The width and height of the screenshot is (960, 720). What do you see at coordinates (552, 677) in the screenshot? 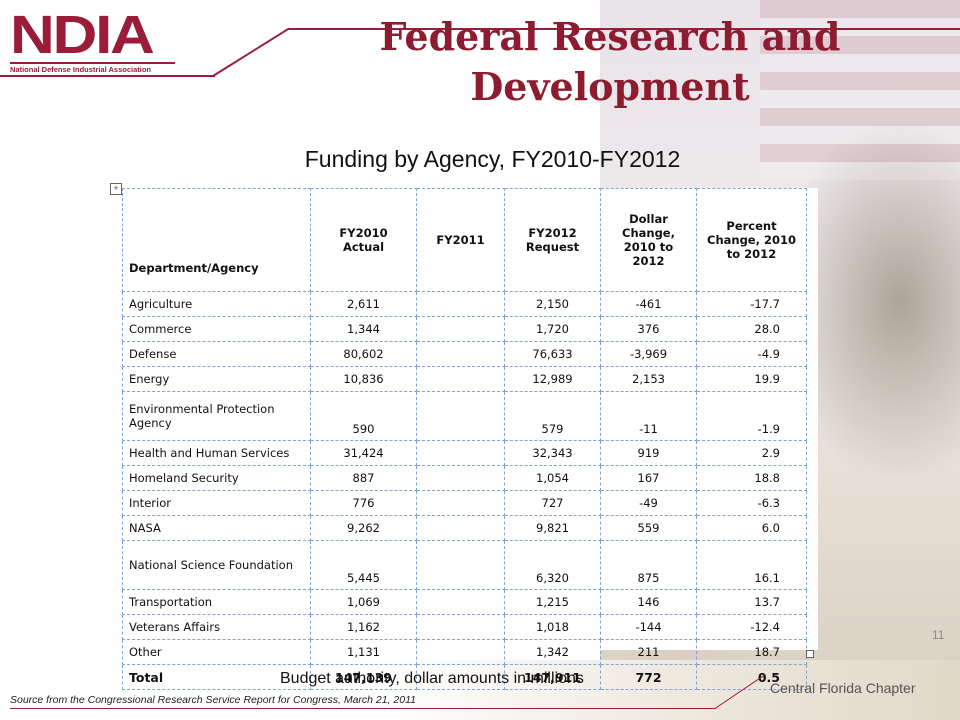
I see `table-cell-fy2012: 147,911` at bounding box center [552, 677].